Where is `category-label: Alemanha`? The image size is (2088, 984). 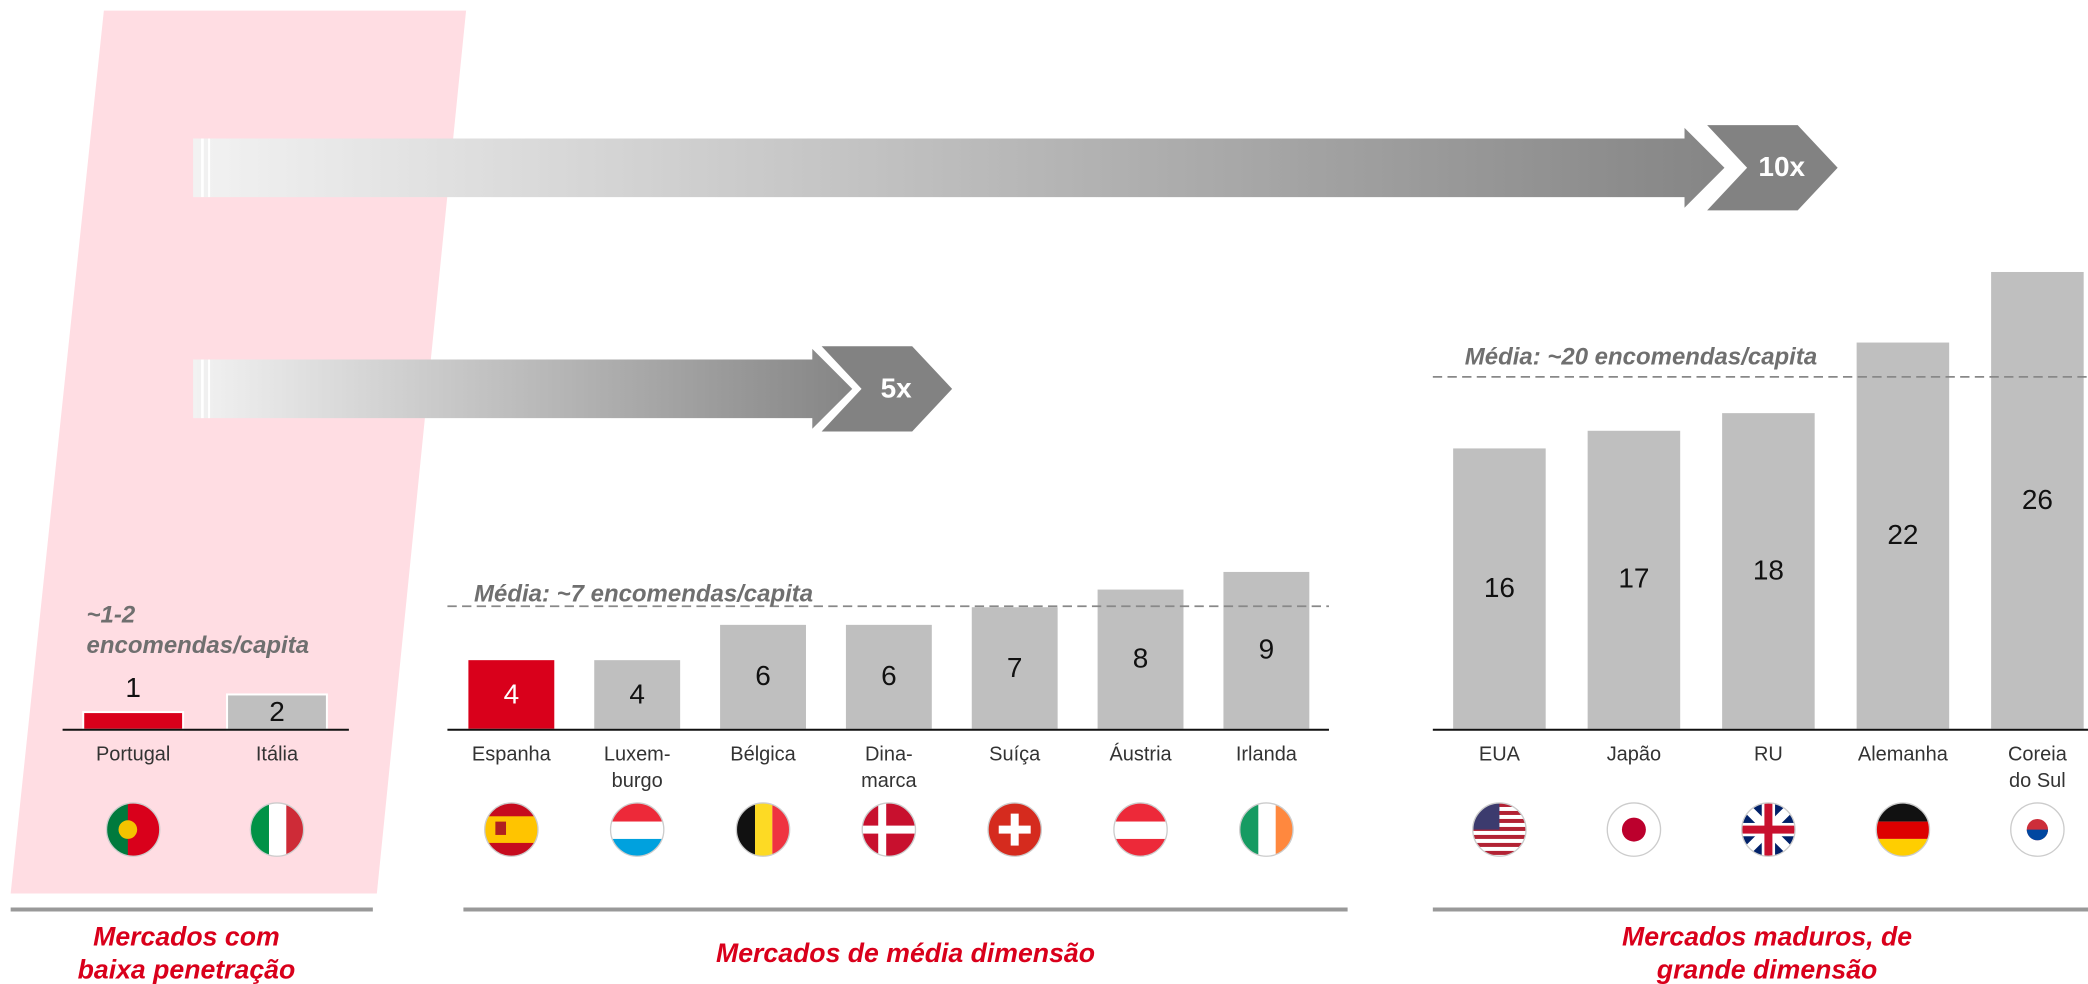 category-label: Alemanha is located at coordinates (1902, 754).